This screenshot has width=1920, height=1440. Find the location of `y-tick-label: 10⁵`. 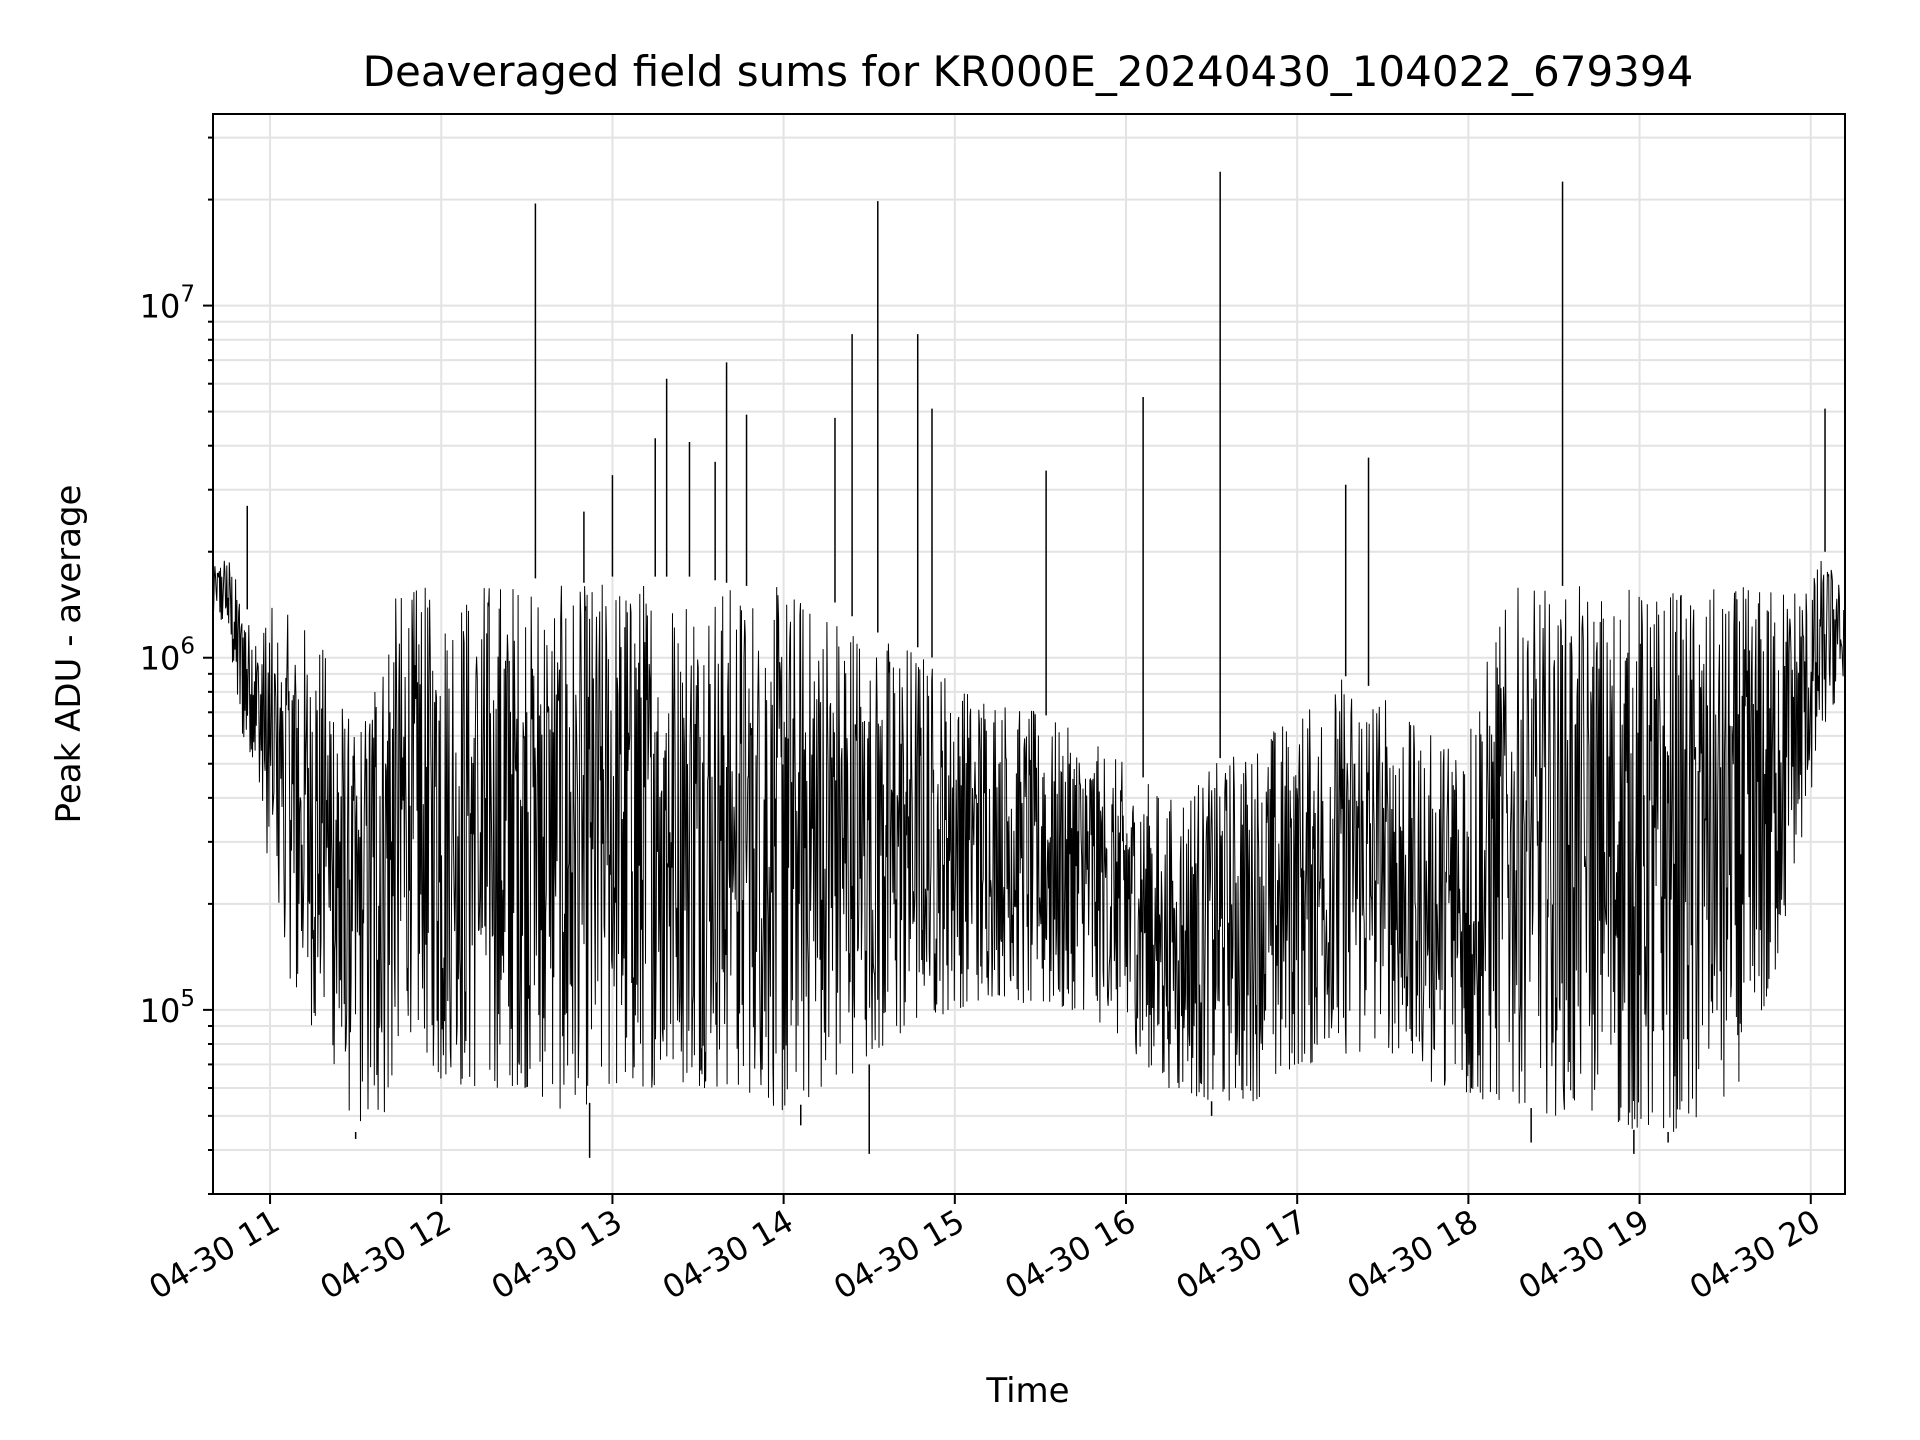

y-tick-label: 10⁵ is located at coordinates (167, 1008).